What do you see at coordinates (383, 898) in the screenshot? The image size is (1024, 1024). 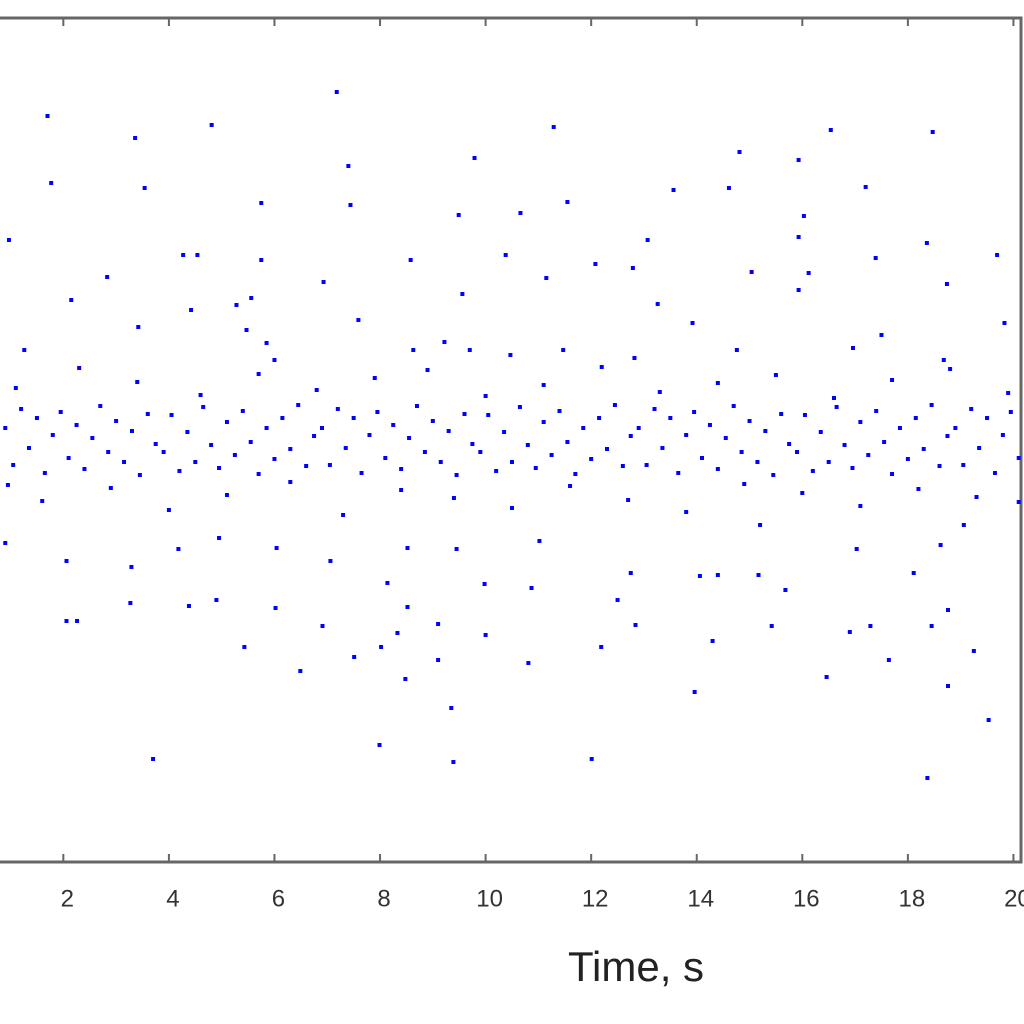 I see `x-tick-label: 8` at bounding box center [383, 898].